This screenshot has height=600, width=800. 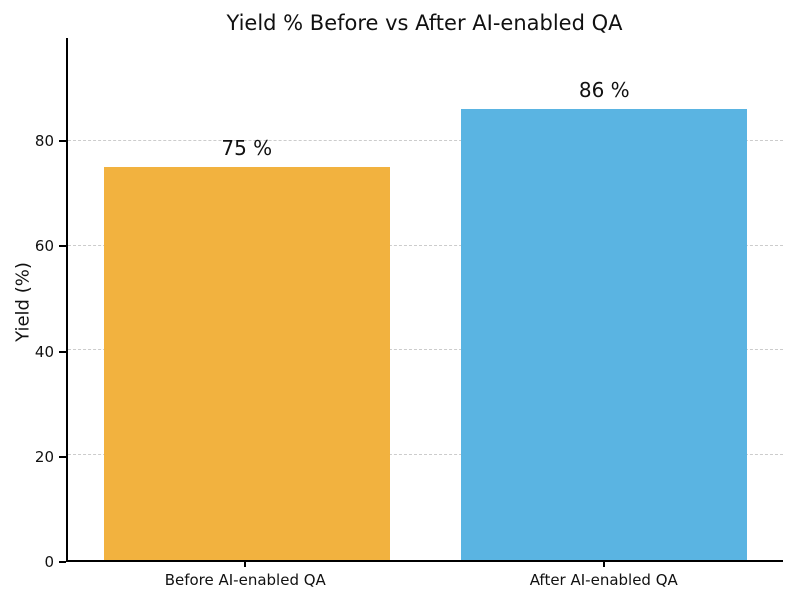 I want to click on bar-value-label-after: 86 %, so click(x=604, y=90).